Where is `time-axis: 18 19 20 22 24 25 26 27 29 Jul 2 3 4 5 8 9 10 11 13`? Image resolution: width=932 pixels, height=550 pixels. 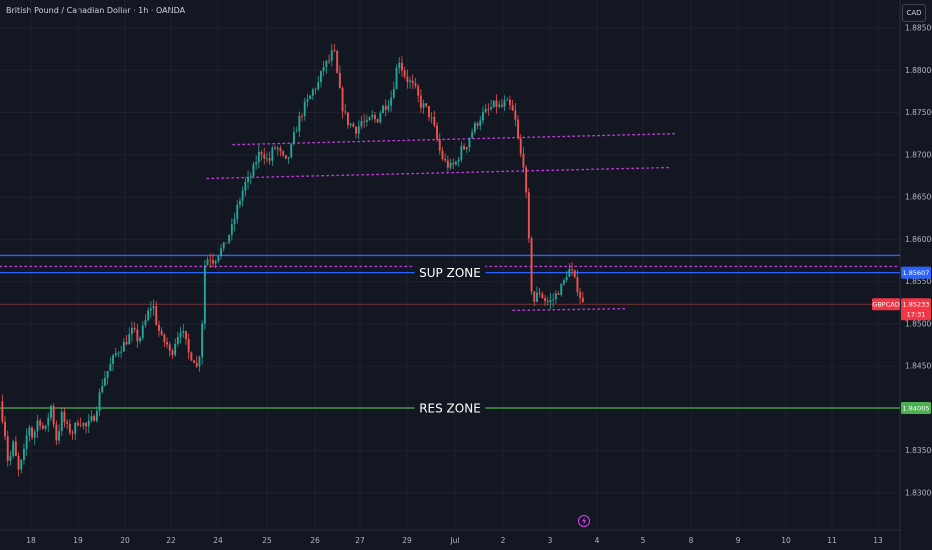 time-axis: 18 19 20 22 24 25 26 27 29 Jul 2 3 4 5 8 9 10 11 13 is located at coordinates (454, 540).